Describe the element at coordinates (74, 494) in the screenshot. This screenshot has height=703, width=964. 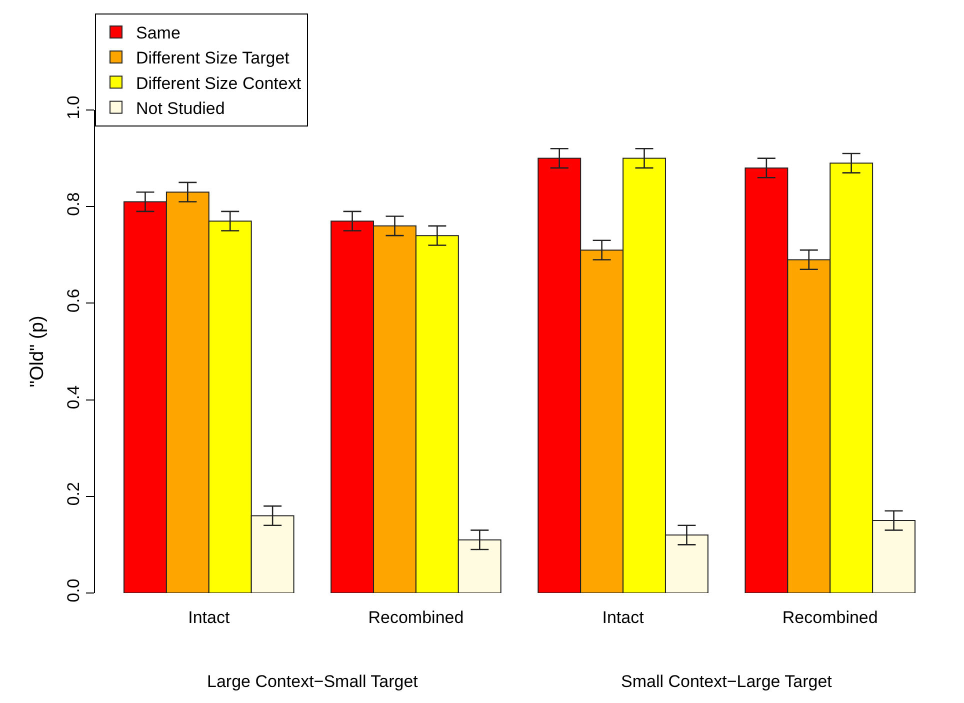
I see `y-tick-label: 0.2` at that location.